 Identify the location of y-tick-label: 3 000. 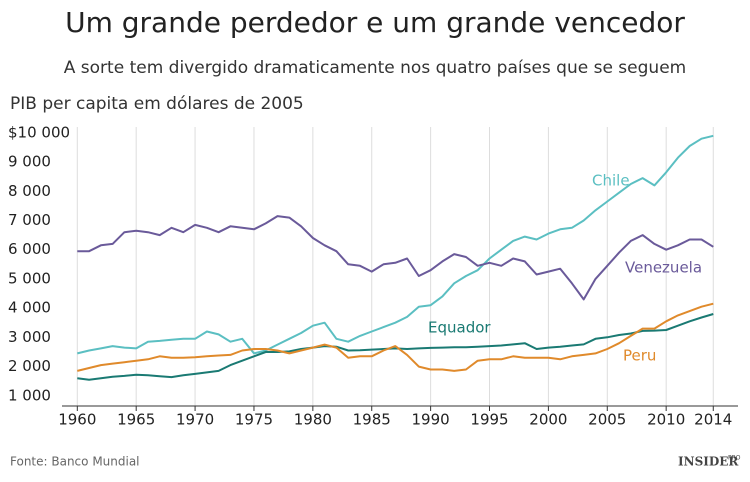
(29, 337).